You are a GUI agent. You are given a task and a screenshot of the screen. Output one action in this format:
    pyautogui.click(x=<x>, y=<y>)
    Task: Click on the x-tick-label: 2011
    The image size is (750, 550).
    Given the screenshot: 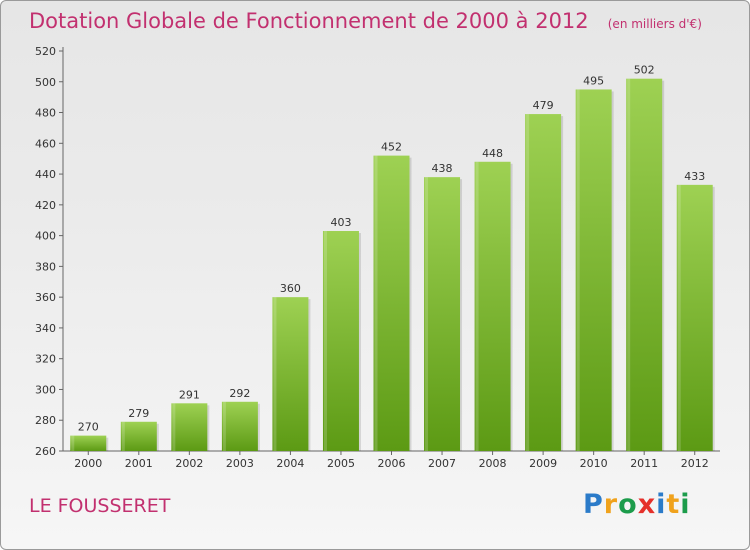 What is the action you would take?
    pyautogui.click(x=644, y=463)
    